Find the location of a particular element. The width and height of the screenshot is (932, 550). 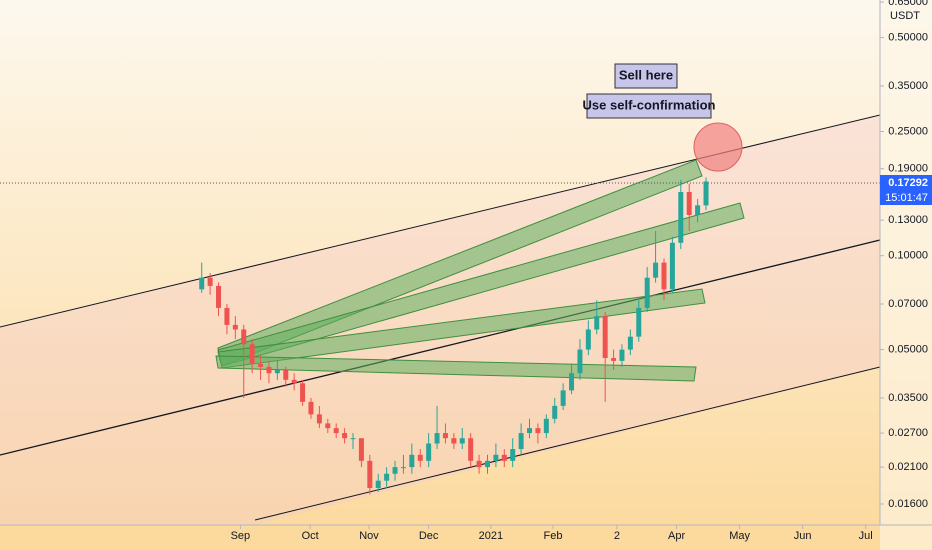

fan-band is located at coordinates (456, 368).